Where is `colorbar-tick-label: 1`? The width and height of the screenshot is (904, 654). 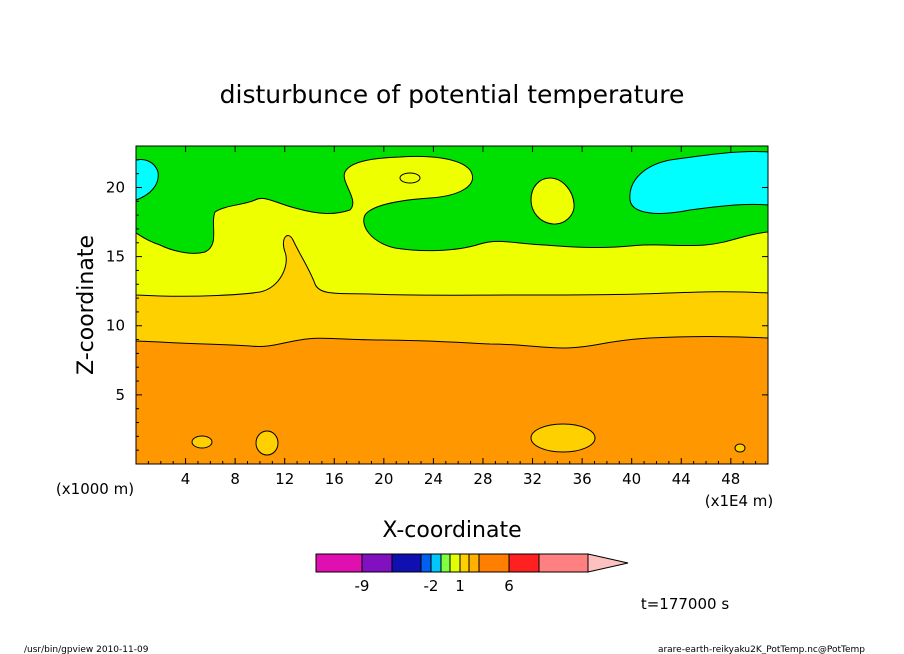 colorbar-tick-label: 1 is located at coordinates (460, 586).